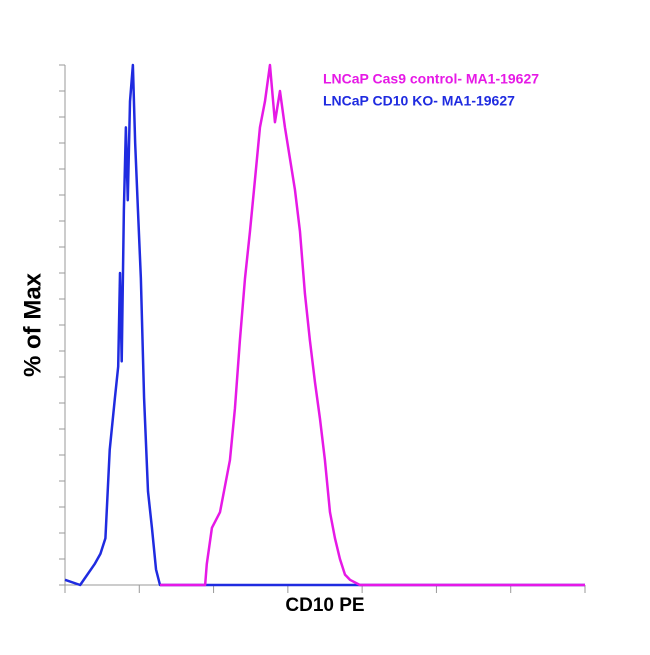  What do you see at coordinates (32, 324) in the screenshot?
I see `y-axis-label: % of Max` at bounding box center [32, 324].